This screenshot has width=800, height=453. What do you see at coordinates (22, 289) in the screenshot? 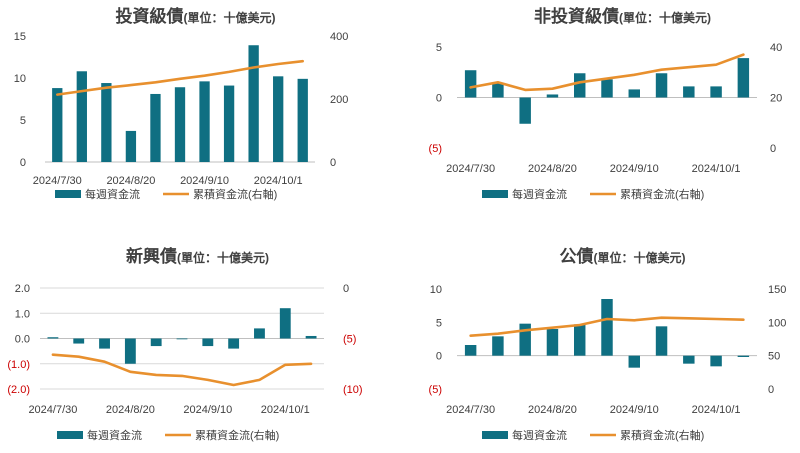
I see `y-left-tick-label: 2.0` at bounding box center [22, 289].